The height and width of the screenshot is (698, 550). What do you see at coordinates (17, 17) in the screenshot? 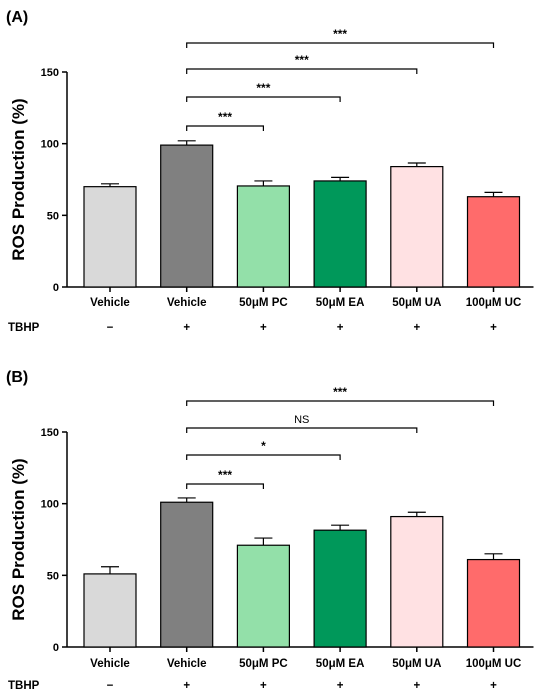
I see `panel-label: (A)` at bounding box center [17, 17].